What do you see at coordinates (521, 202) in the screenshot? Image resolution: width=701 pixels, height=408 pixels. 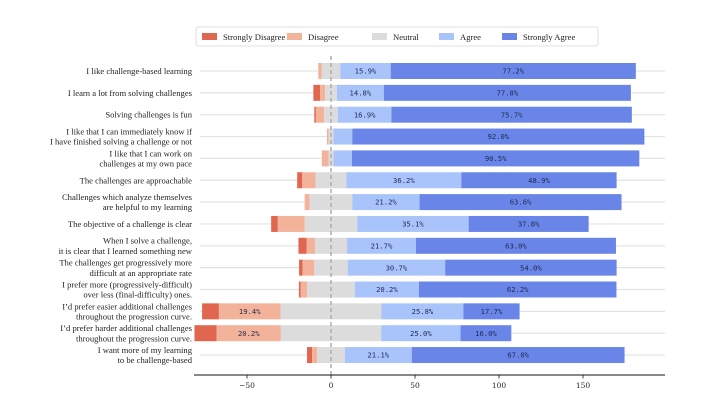 I see `data-label: 63.6%` at bounding box center [521, 202].